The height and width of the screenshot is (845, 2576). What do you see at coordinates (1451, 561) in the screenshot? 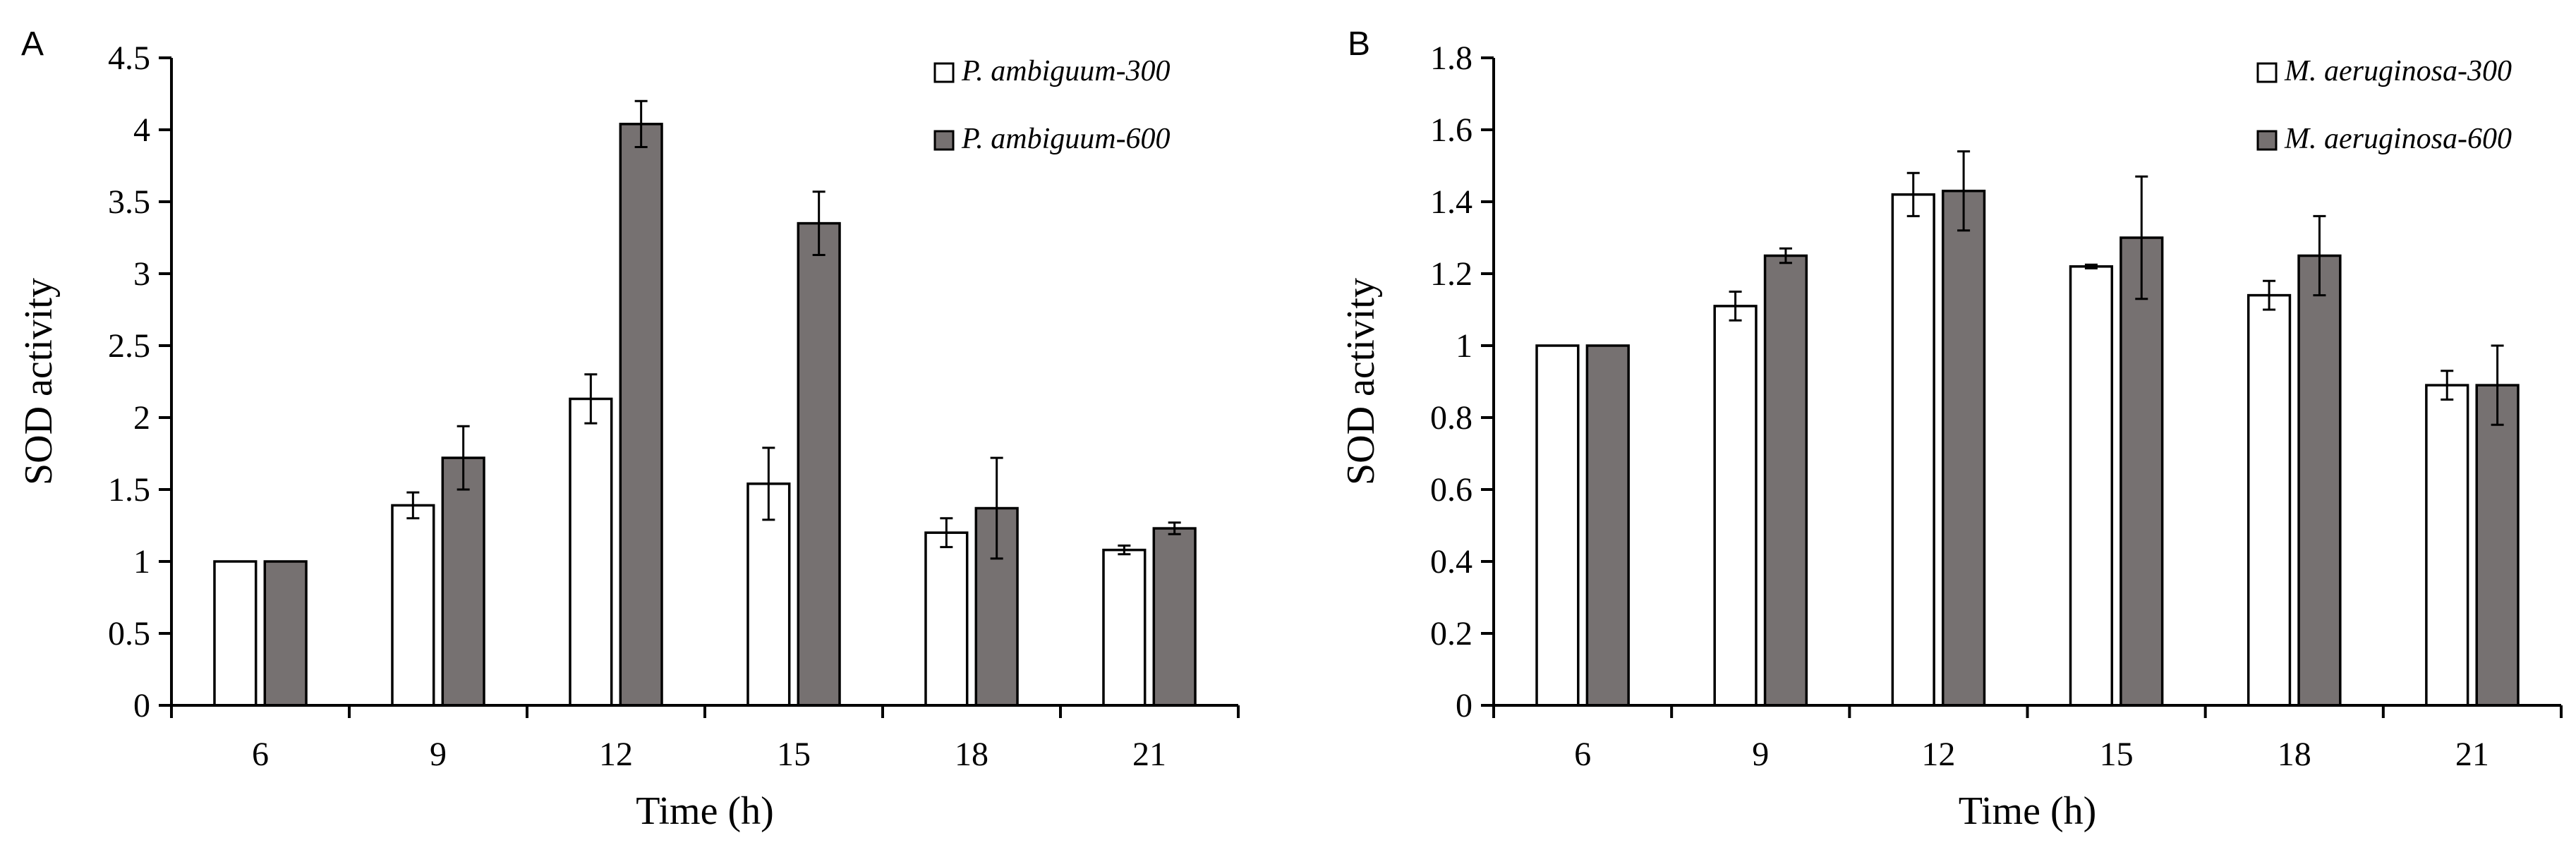
I see `y-tick-label: 0.4` at bounding box center [1451, 561].